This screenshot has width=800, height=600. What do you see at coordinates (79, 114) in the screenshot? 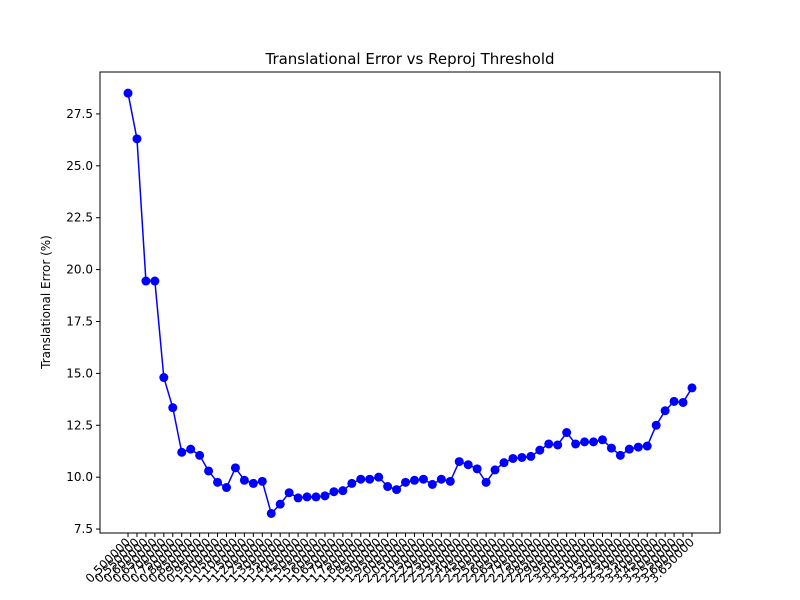
I see `y-tick-label: 27.5` at bounding box center [79, 114].